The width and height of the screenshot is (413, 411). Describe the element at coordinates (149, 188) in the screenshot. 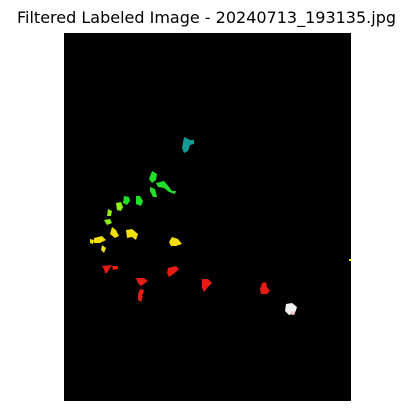

I see `green-blobs` at that location.